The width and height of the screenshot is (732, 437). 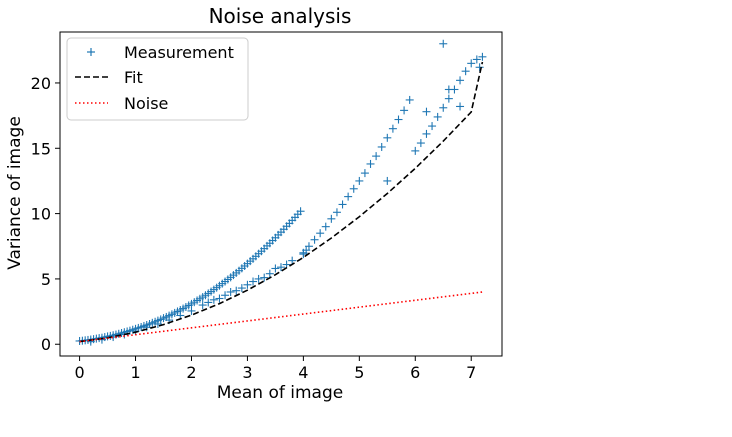 I want to click on x-axis: 0 1 2 3 4 5 6 7, so click(x=275, y=369).